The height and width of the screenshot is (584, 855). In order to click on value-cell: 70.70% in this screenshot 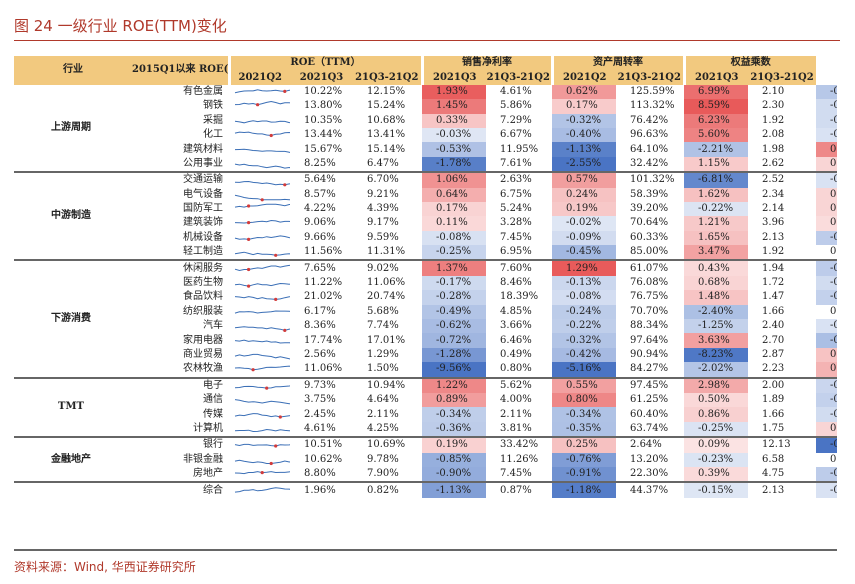, I will do `click(649, 311)`.